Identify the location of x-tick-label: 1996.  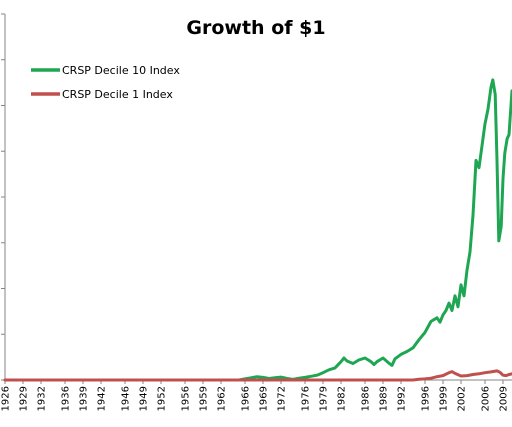
(426, 398).